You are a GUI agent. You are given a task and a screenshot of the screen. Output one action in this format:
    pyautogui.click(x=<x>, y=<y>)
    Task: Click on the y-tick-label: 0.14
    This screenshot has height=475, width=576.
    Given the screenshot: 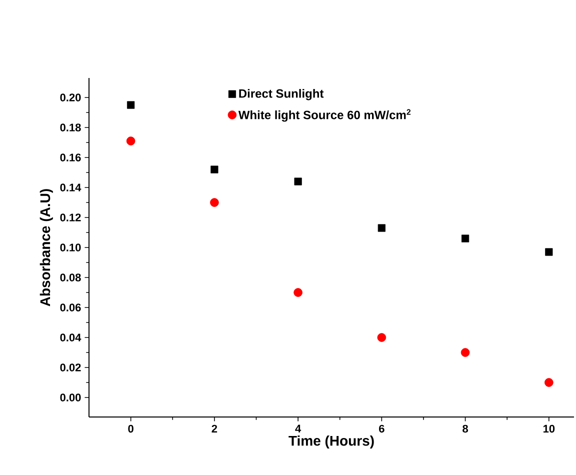 What is the action you would take?
    pyautogui.click(x=71, y=188)
    